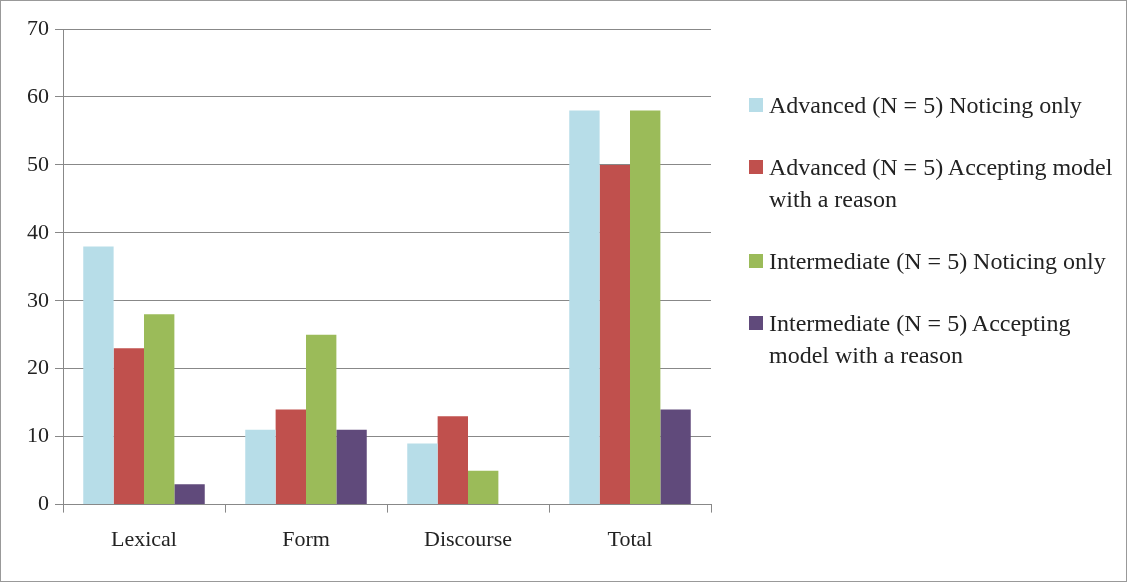  Describe the element at coordinates (468, 538) in the screenshot. I see `x-tick-label: Discourse` at that location.